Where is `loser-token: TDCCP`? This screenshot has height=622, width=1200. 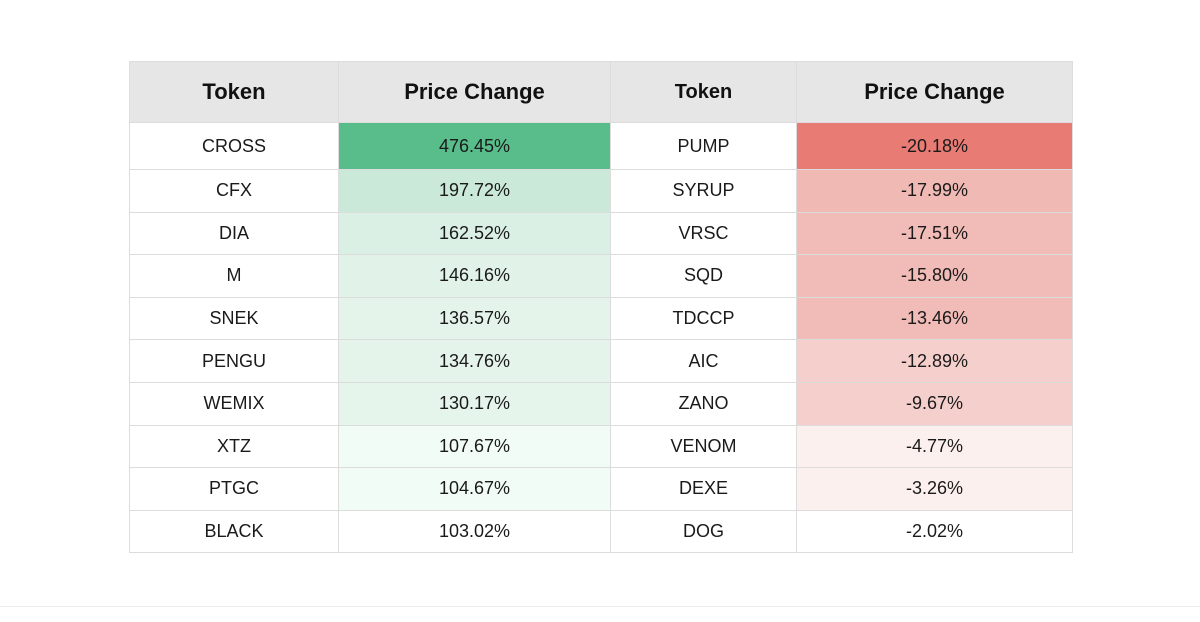
loser-token: TDCCP is located at coordinates (703, 318).